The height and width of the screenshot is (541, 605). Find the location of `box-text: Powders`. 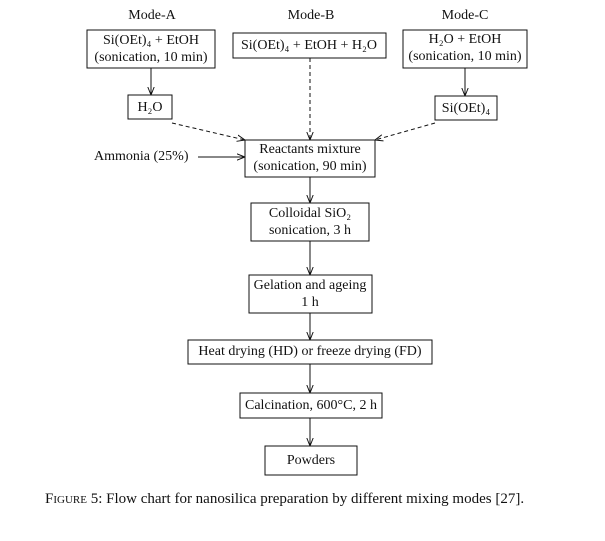

box-text: Powders is located at coordinates (311, 460).